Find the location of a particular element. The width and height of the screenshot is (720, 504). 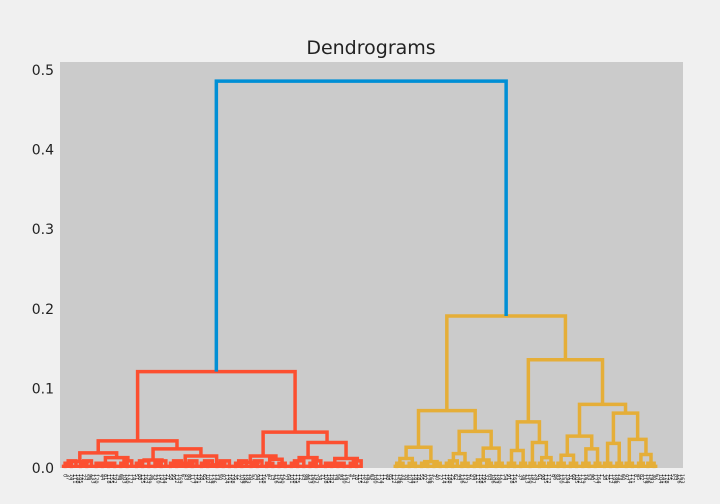

x-leaf-label: 64 is located at coordinates (288, 477).